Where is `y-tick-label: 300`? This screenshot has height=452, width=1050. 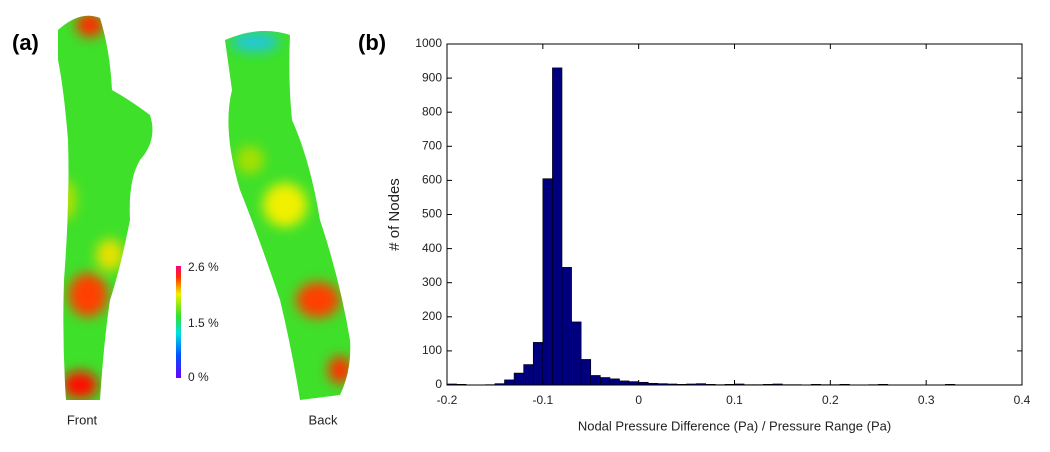 y-tick-label: 300 is located at coordinates (432, 282).